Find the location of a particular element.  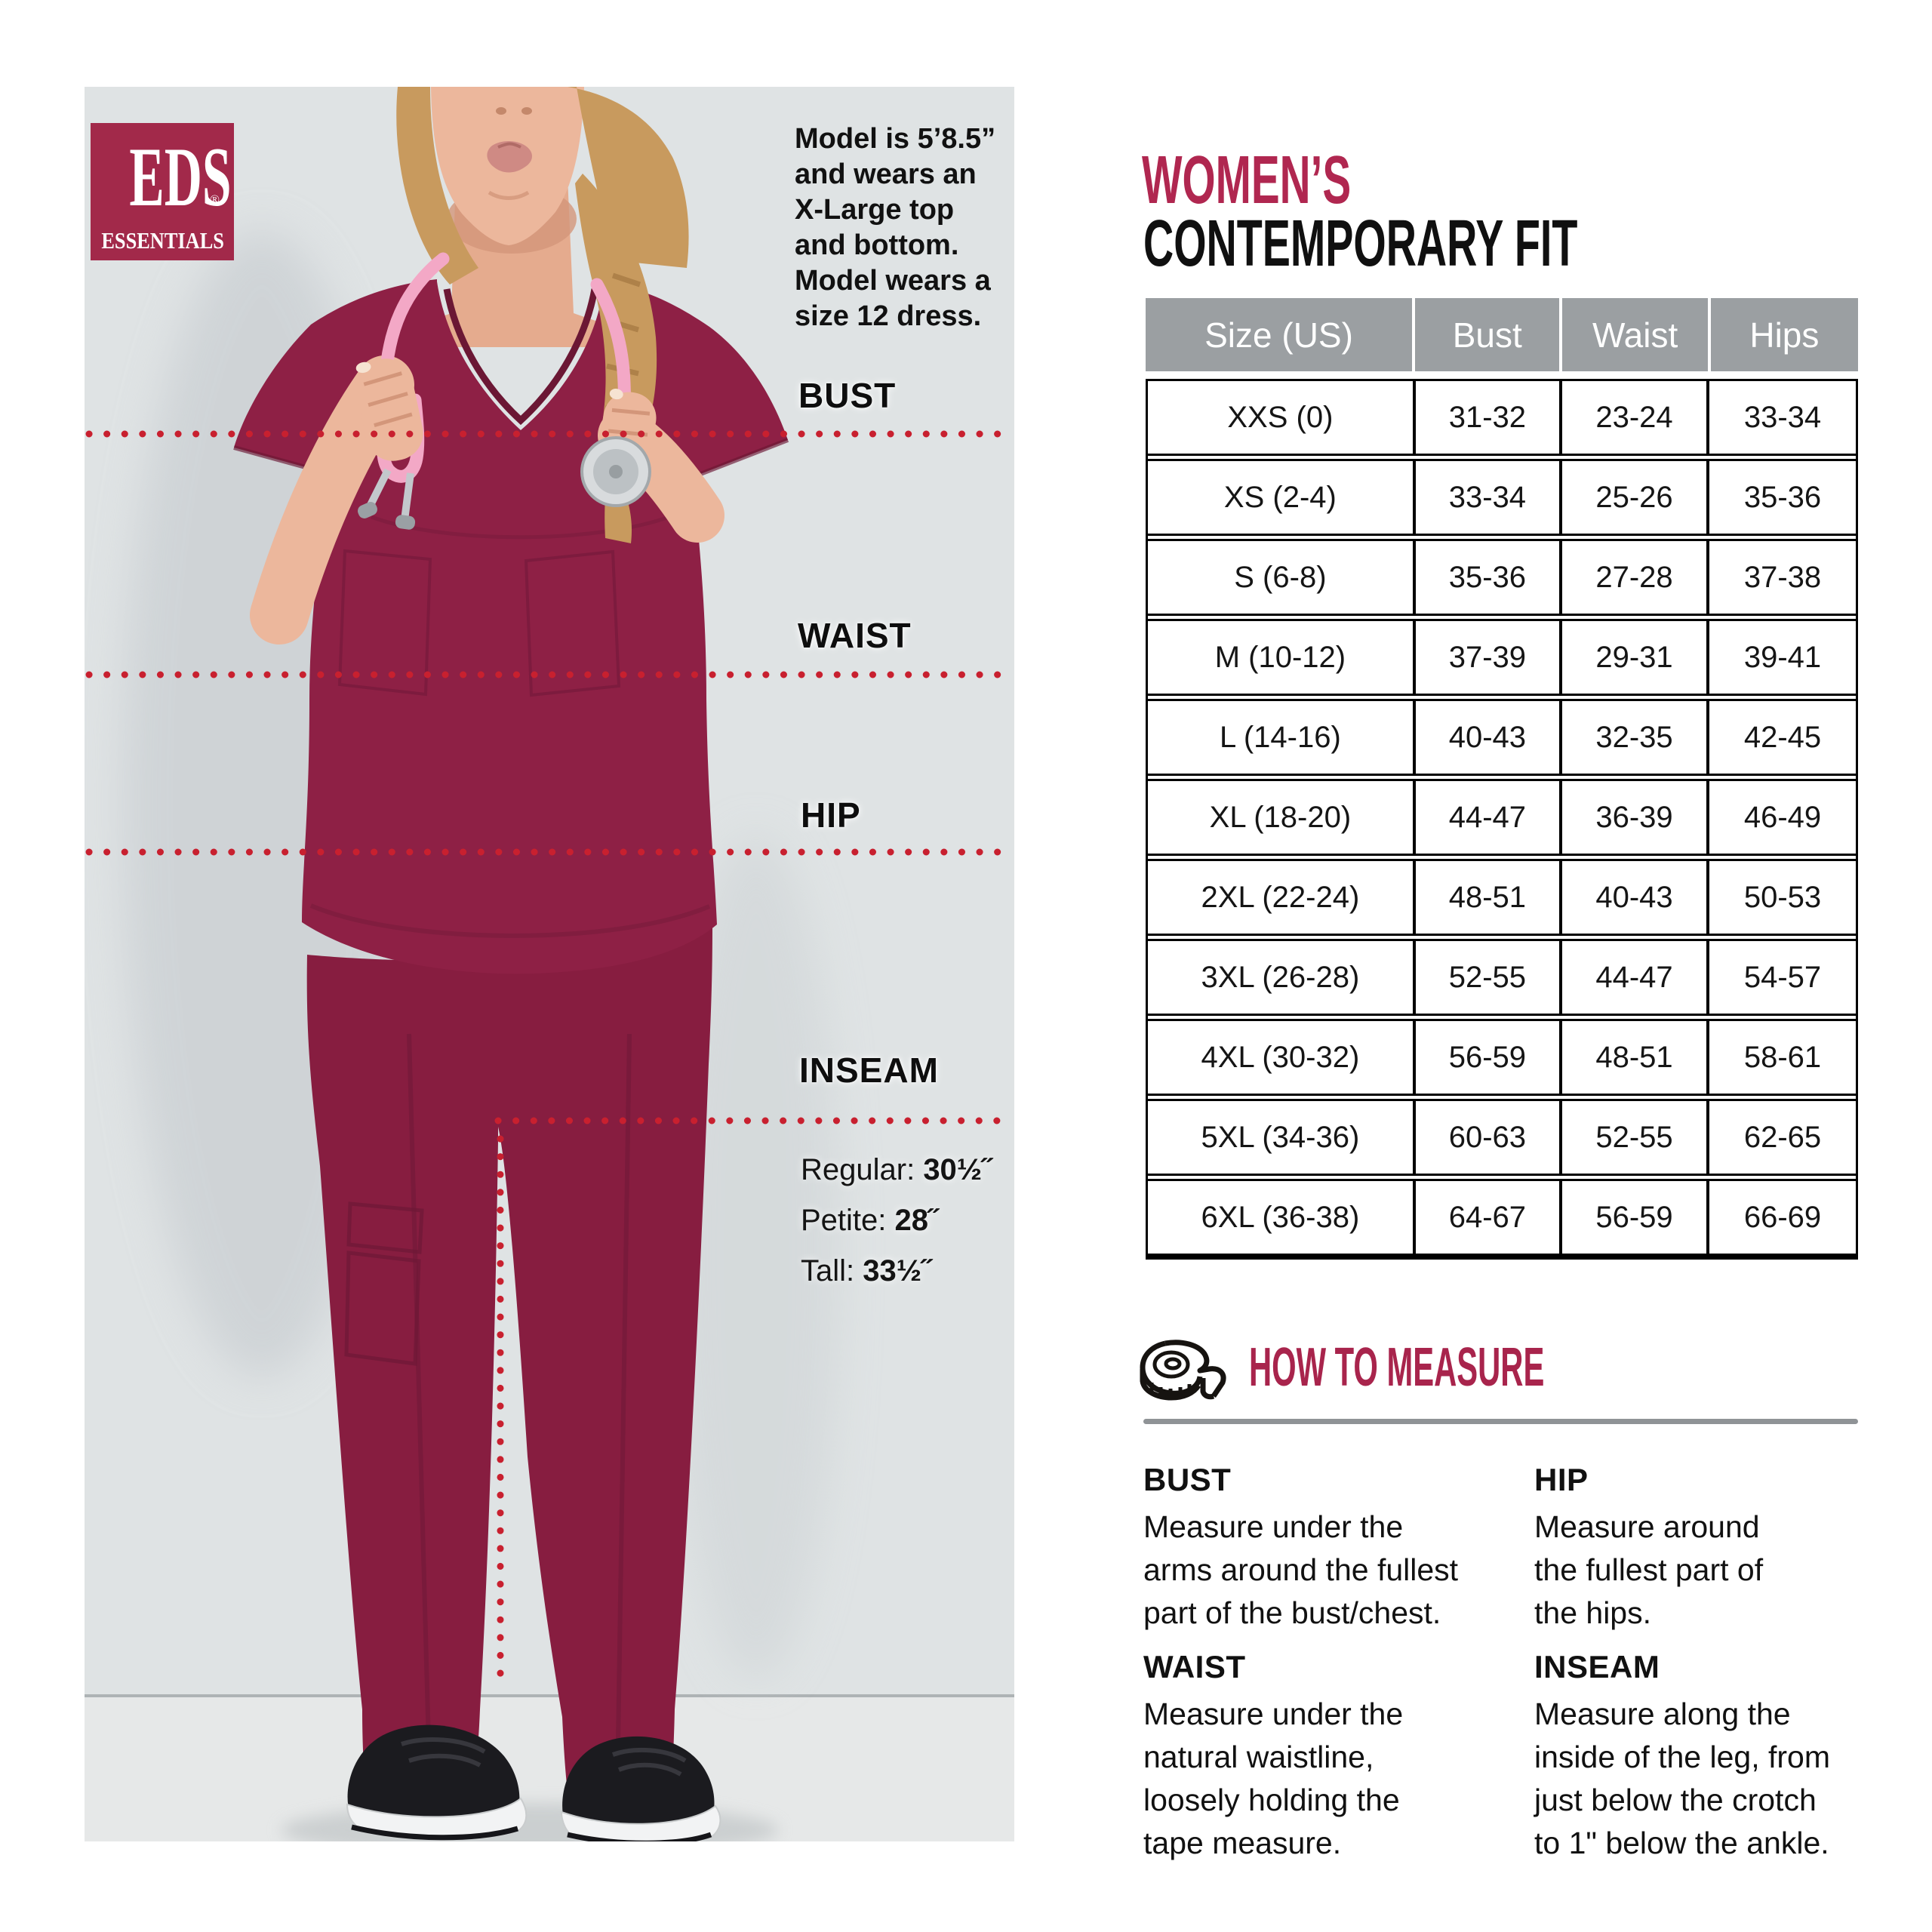

section-divider is located at coordinates (1500, 1421).